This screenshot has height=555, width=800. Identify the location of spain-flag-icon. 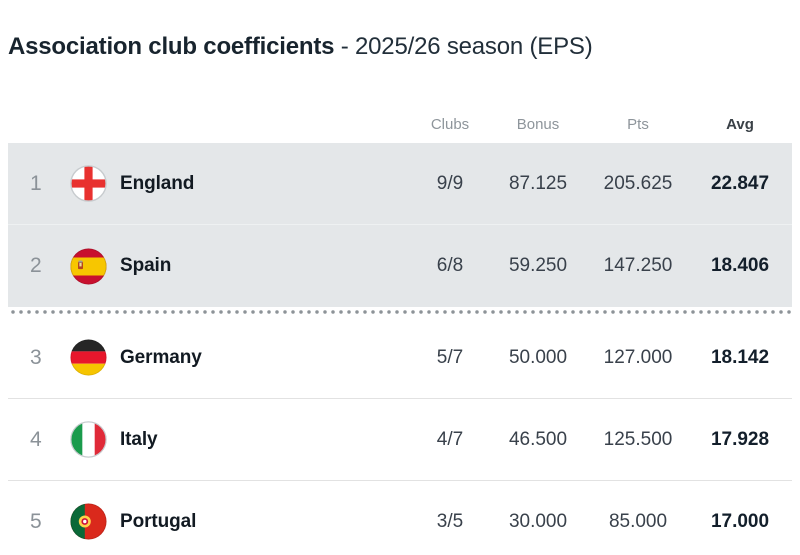
(88, 266).